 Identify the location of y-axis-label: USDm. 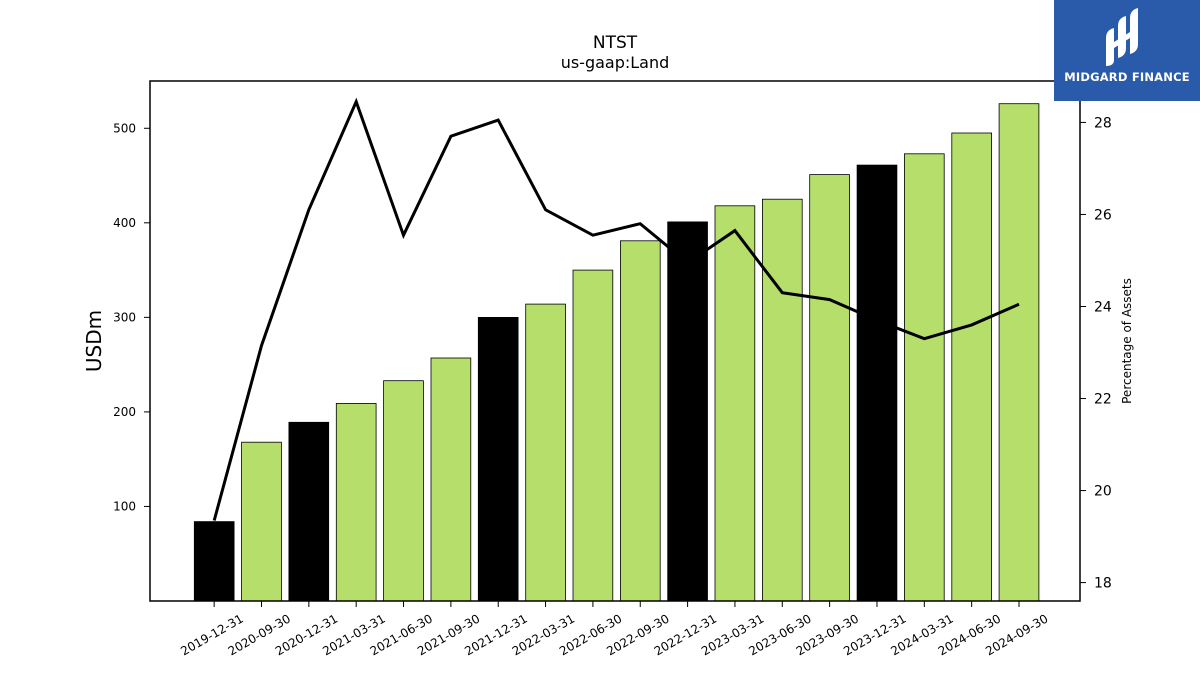
(94, 341).